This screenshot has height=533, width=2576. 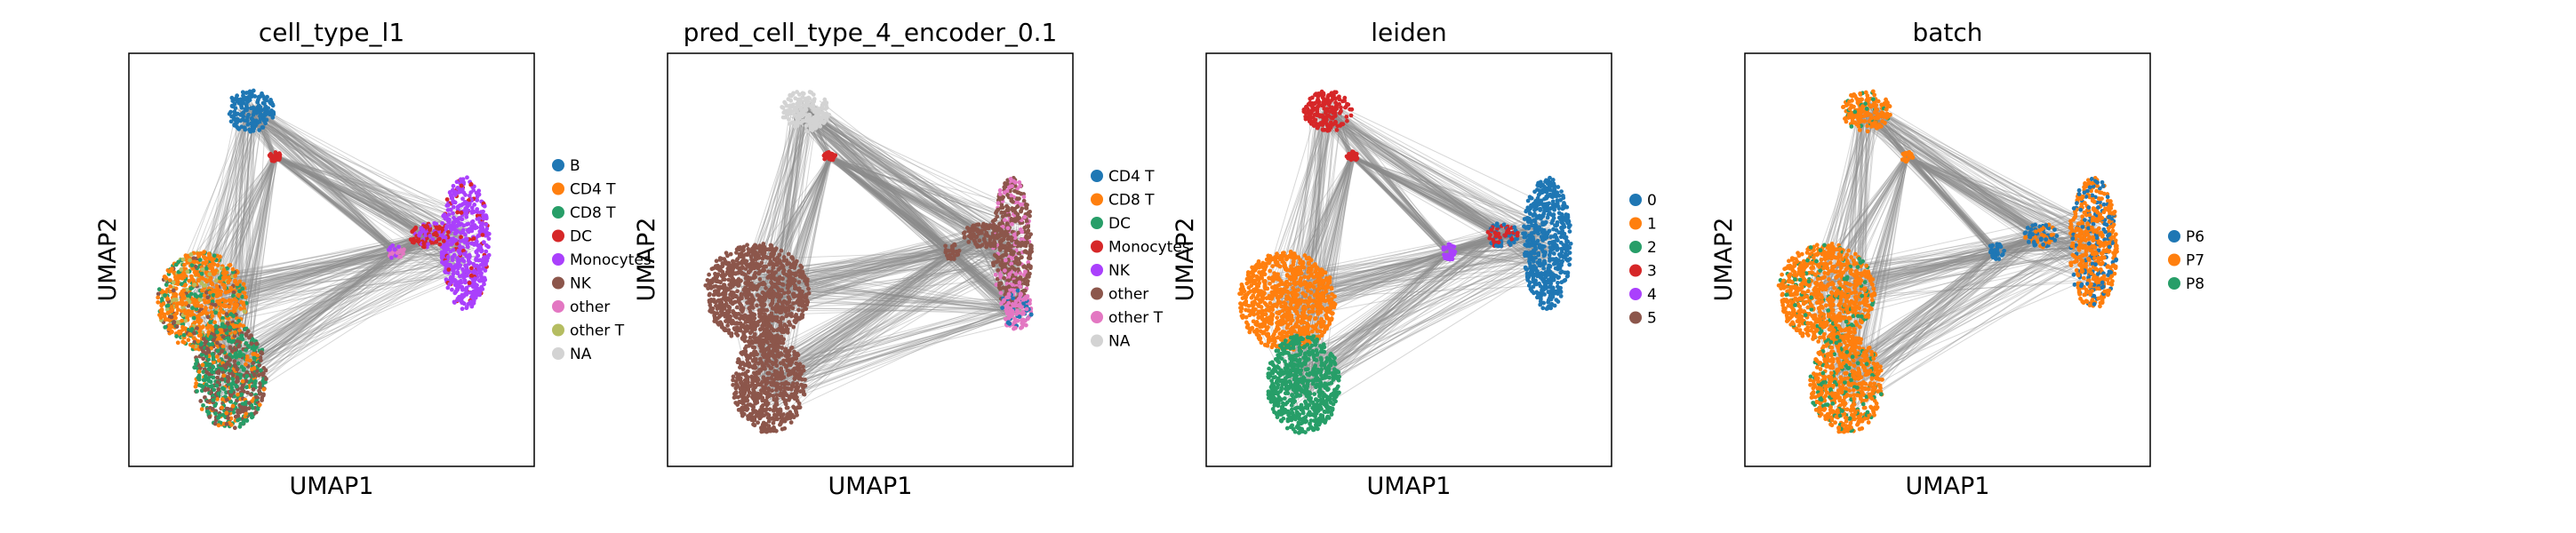 I want to click on legend-label: other, so click(x=590, y=307).